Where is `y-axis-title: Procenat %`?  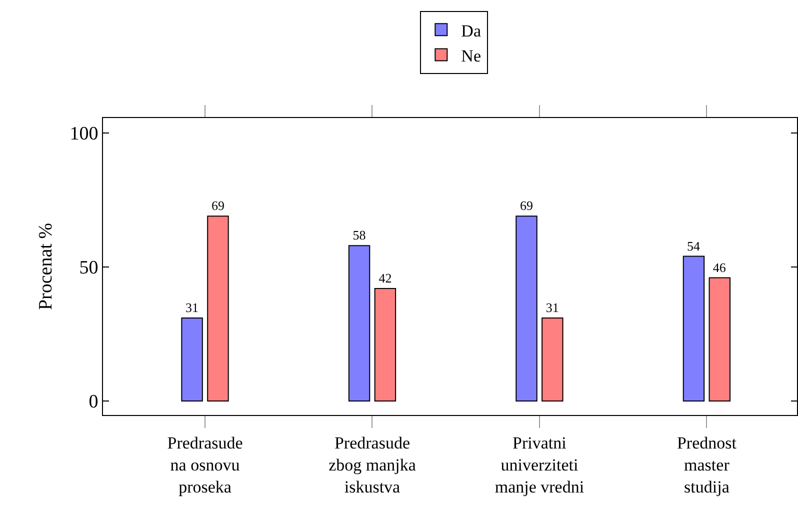 y-axis-title: Procenat % is located at coordinates (46, 266).